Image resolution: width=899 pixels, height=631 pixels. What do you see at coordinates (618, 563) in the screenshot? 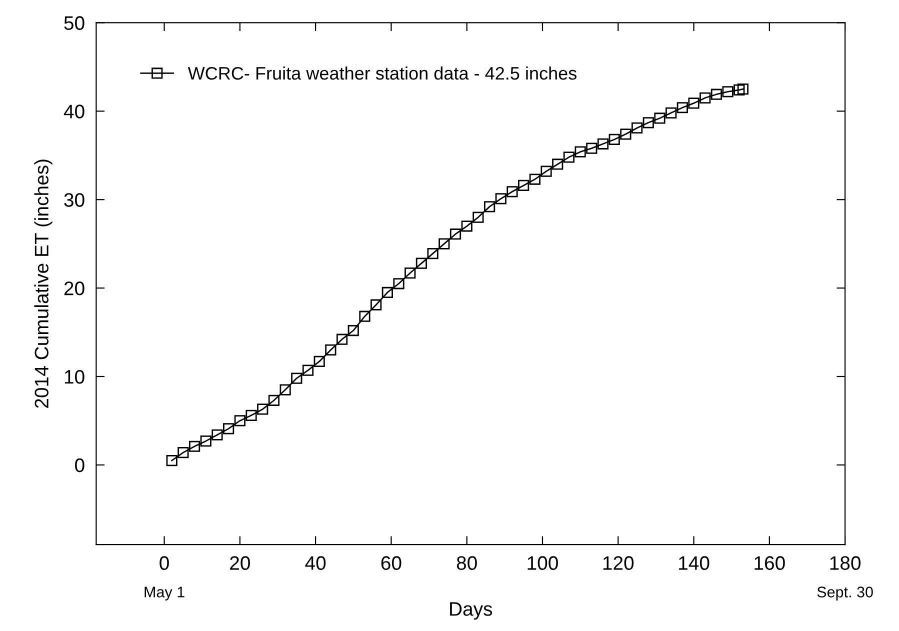
I see `x-tick-label: 120` at bounding box center [618, 563].